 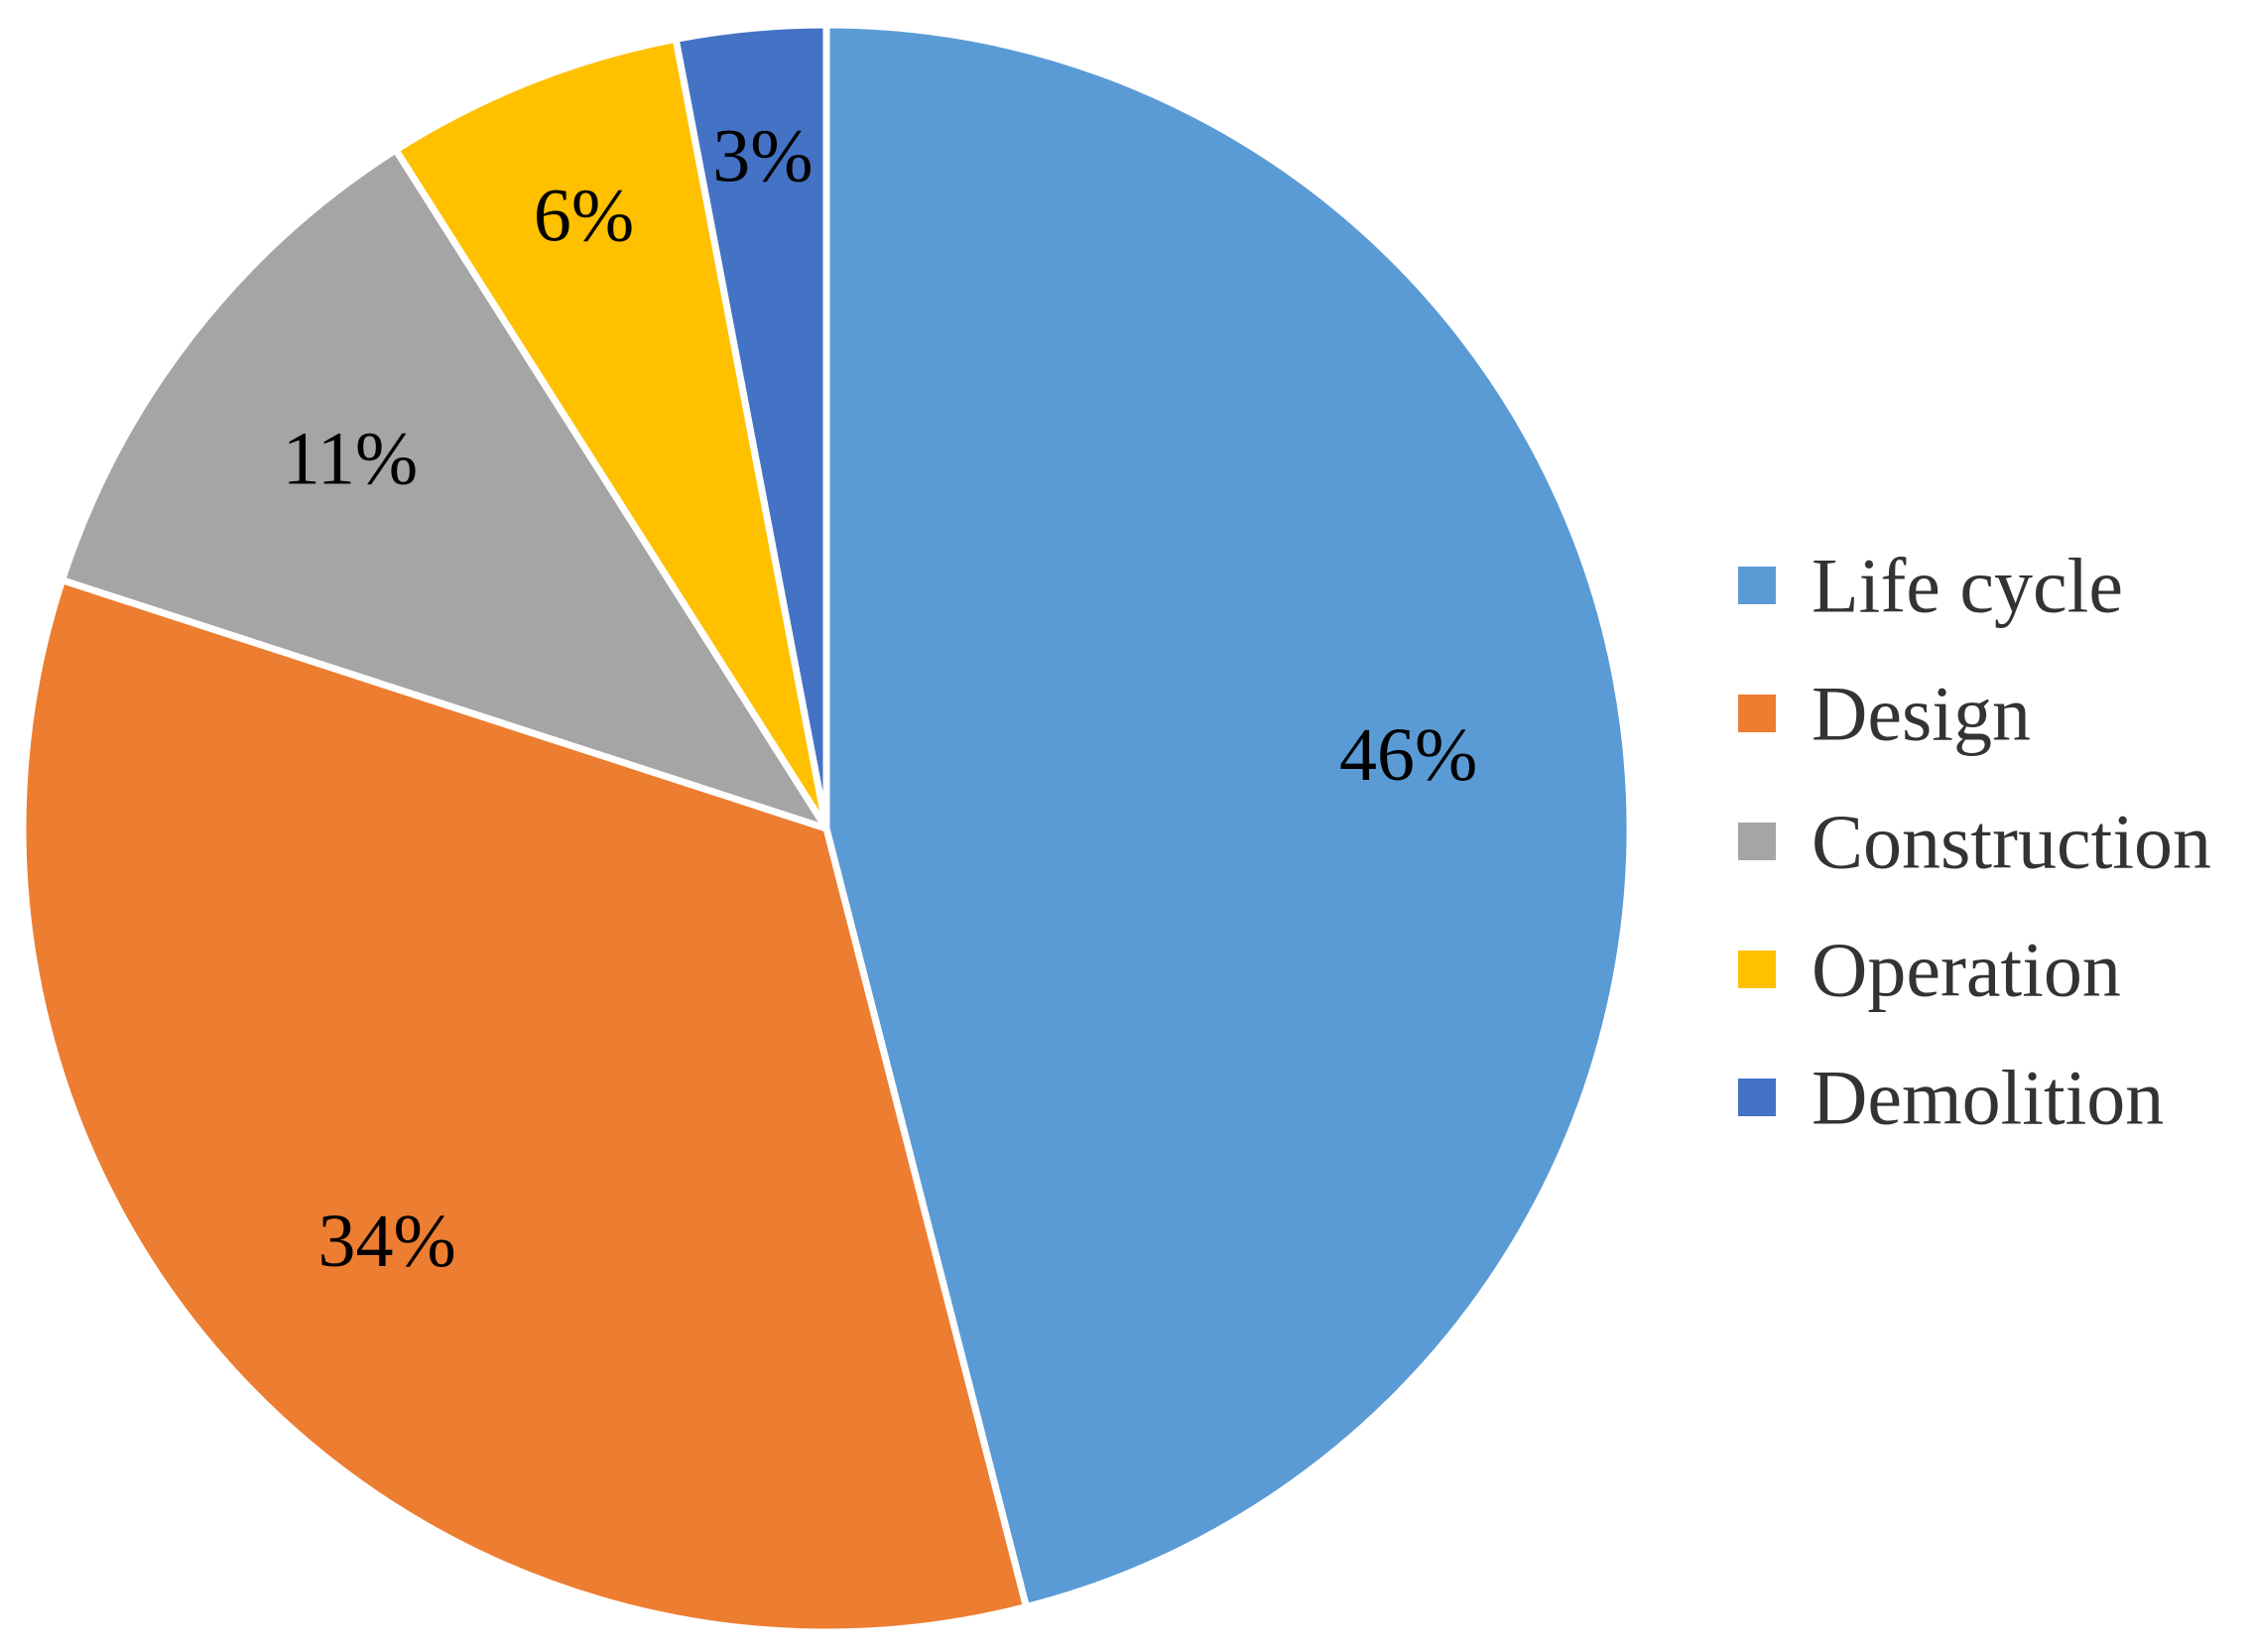 I want to click on legend-swatch-demolition, so click(x=1757, y=1097).